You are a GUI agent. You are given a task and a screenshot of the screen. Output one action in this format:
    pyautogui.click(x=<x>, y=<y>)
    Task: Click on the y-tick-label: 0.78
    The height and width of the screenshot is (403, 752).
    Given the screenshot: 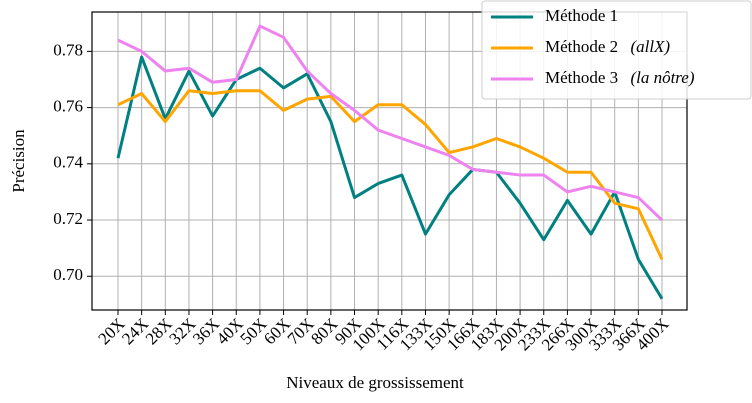 What is the action you would take?
    pyautogui.click(x=68, y=49)
    